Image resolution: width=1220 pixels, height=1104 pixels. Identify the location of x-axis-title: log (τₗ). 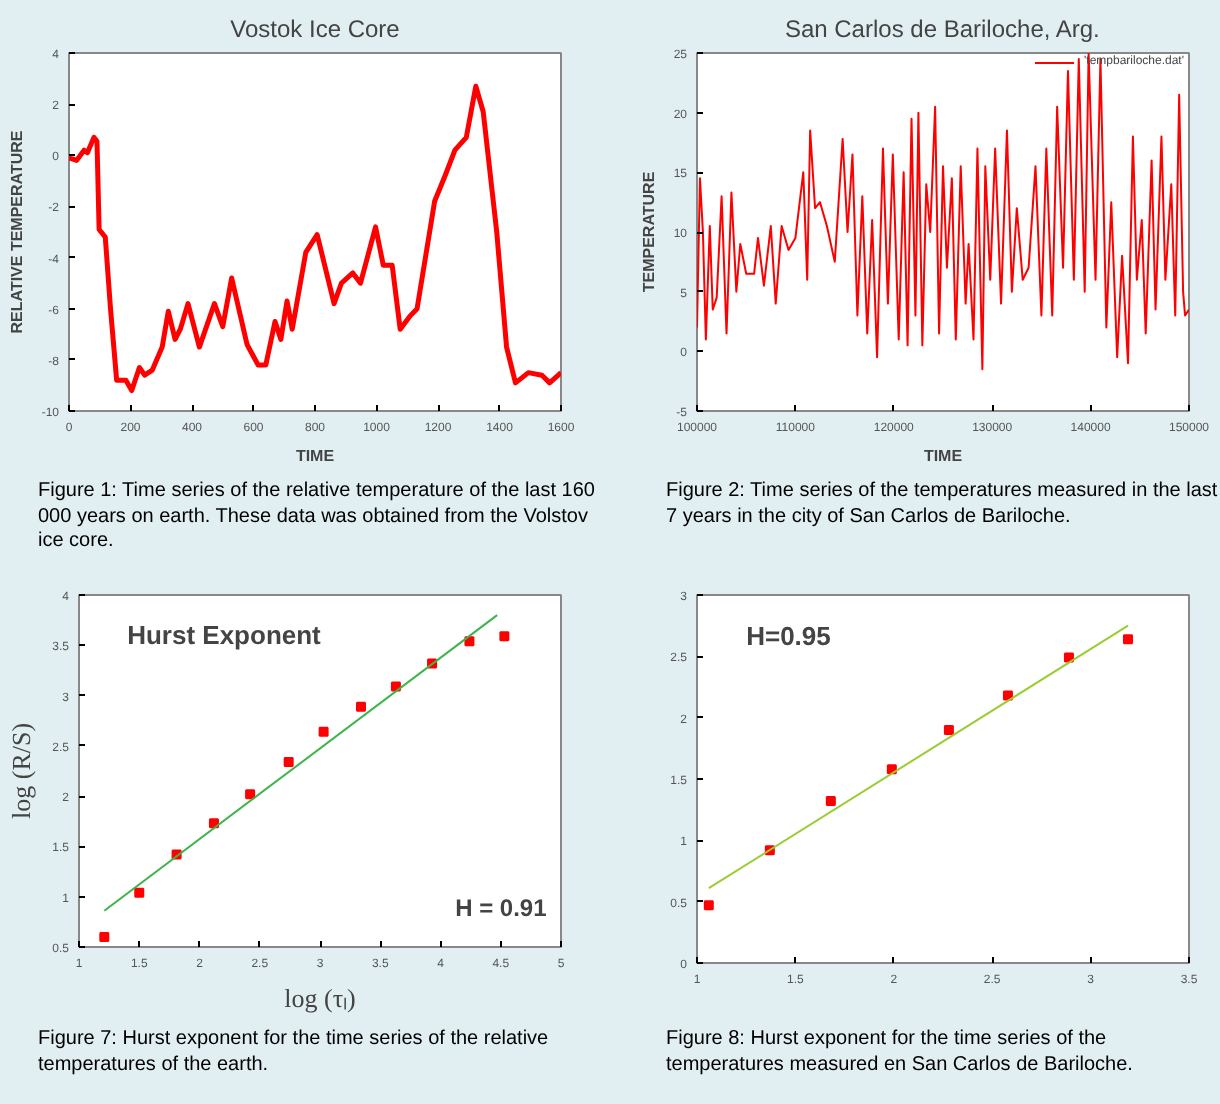
(320, 998).